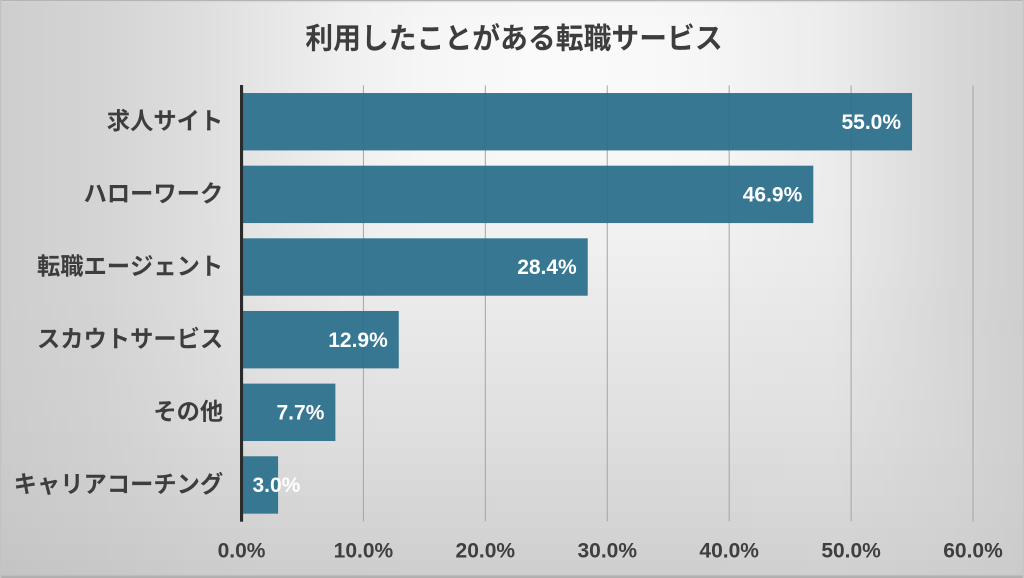 Image resolution: width=1024 pixels, height=578 pixels. What do you see at coordinates (973, 551) in the screenshot?
I see `svg-text: 60.0%` at bounding box center [973, 551].